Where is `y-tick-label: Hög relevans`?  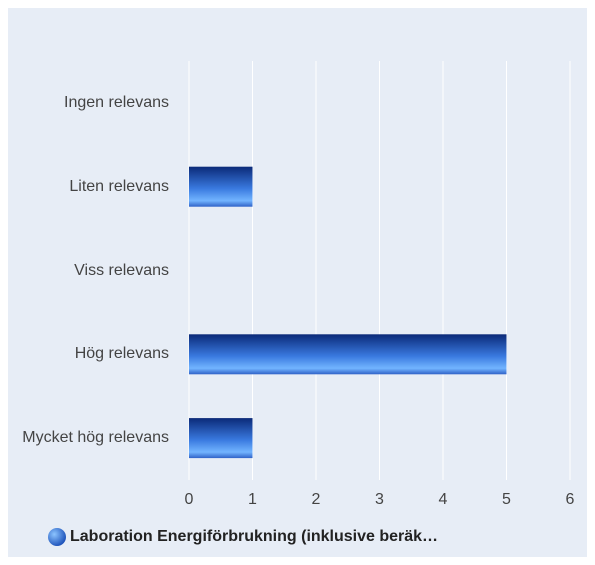
y-tick-label: Hög relevans is located at coordinates (121, 354).